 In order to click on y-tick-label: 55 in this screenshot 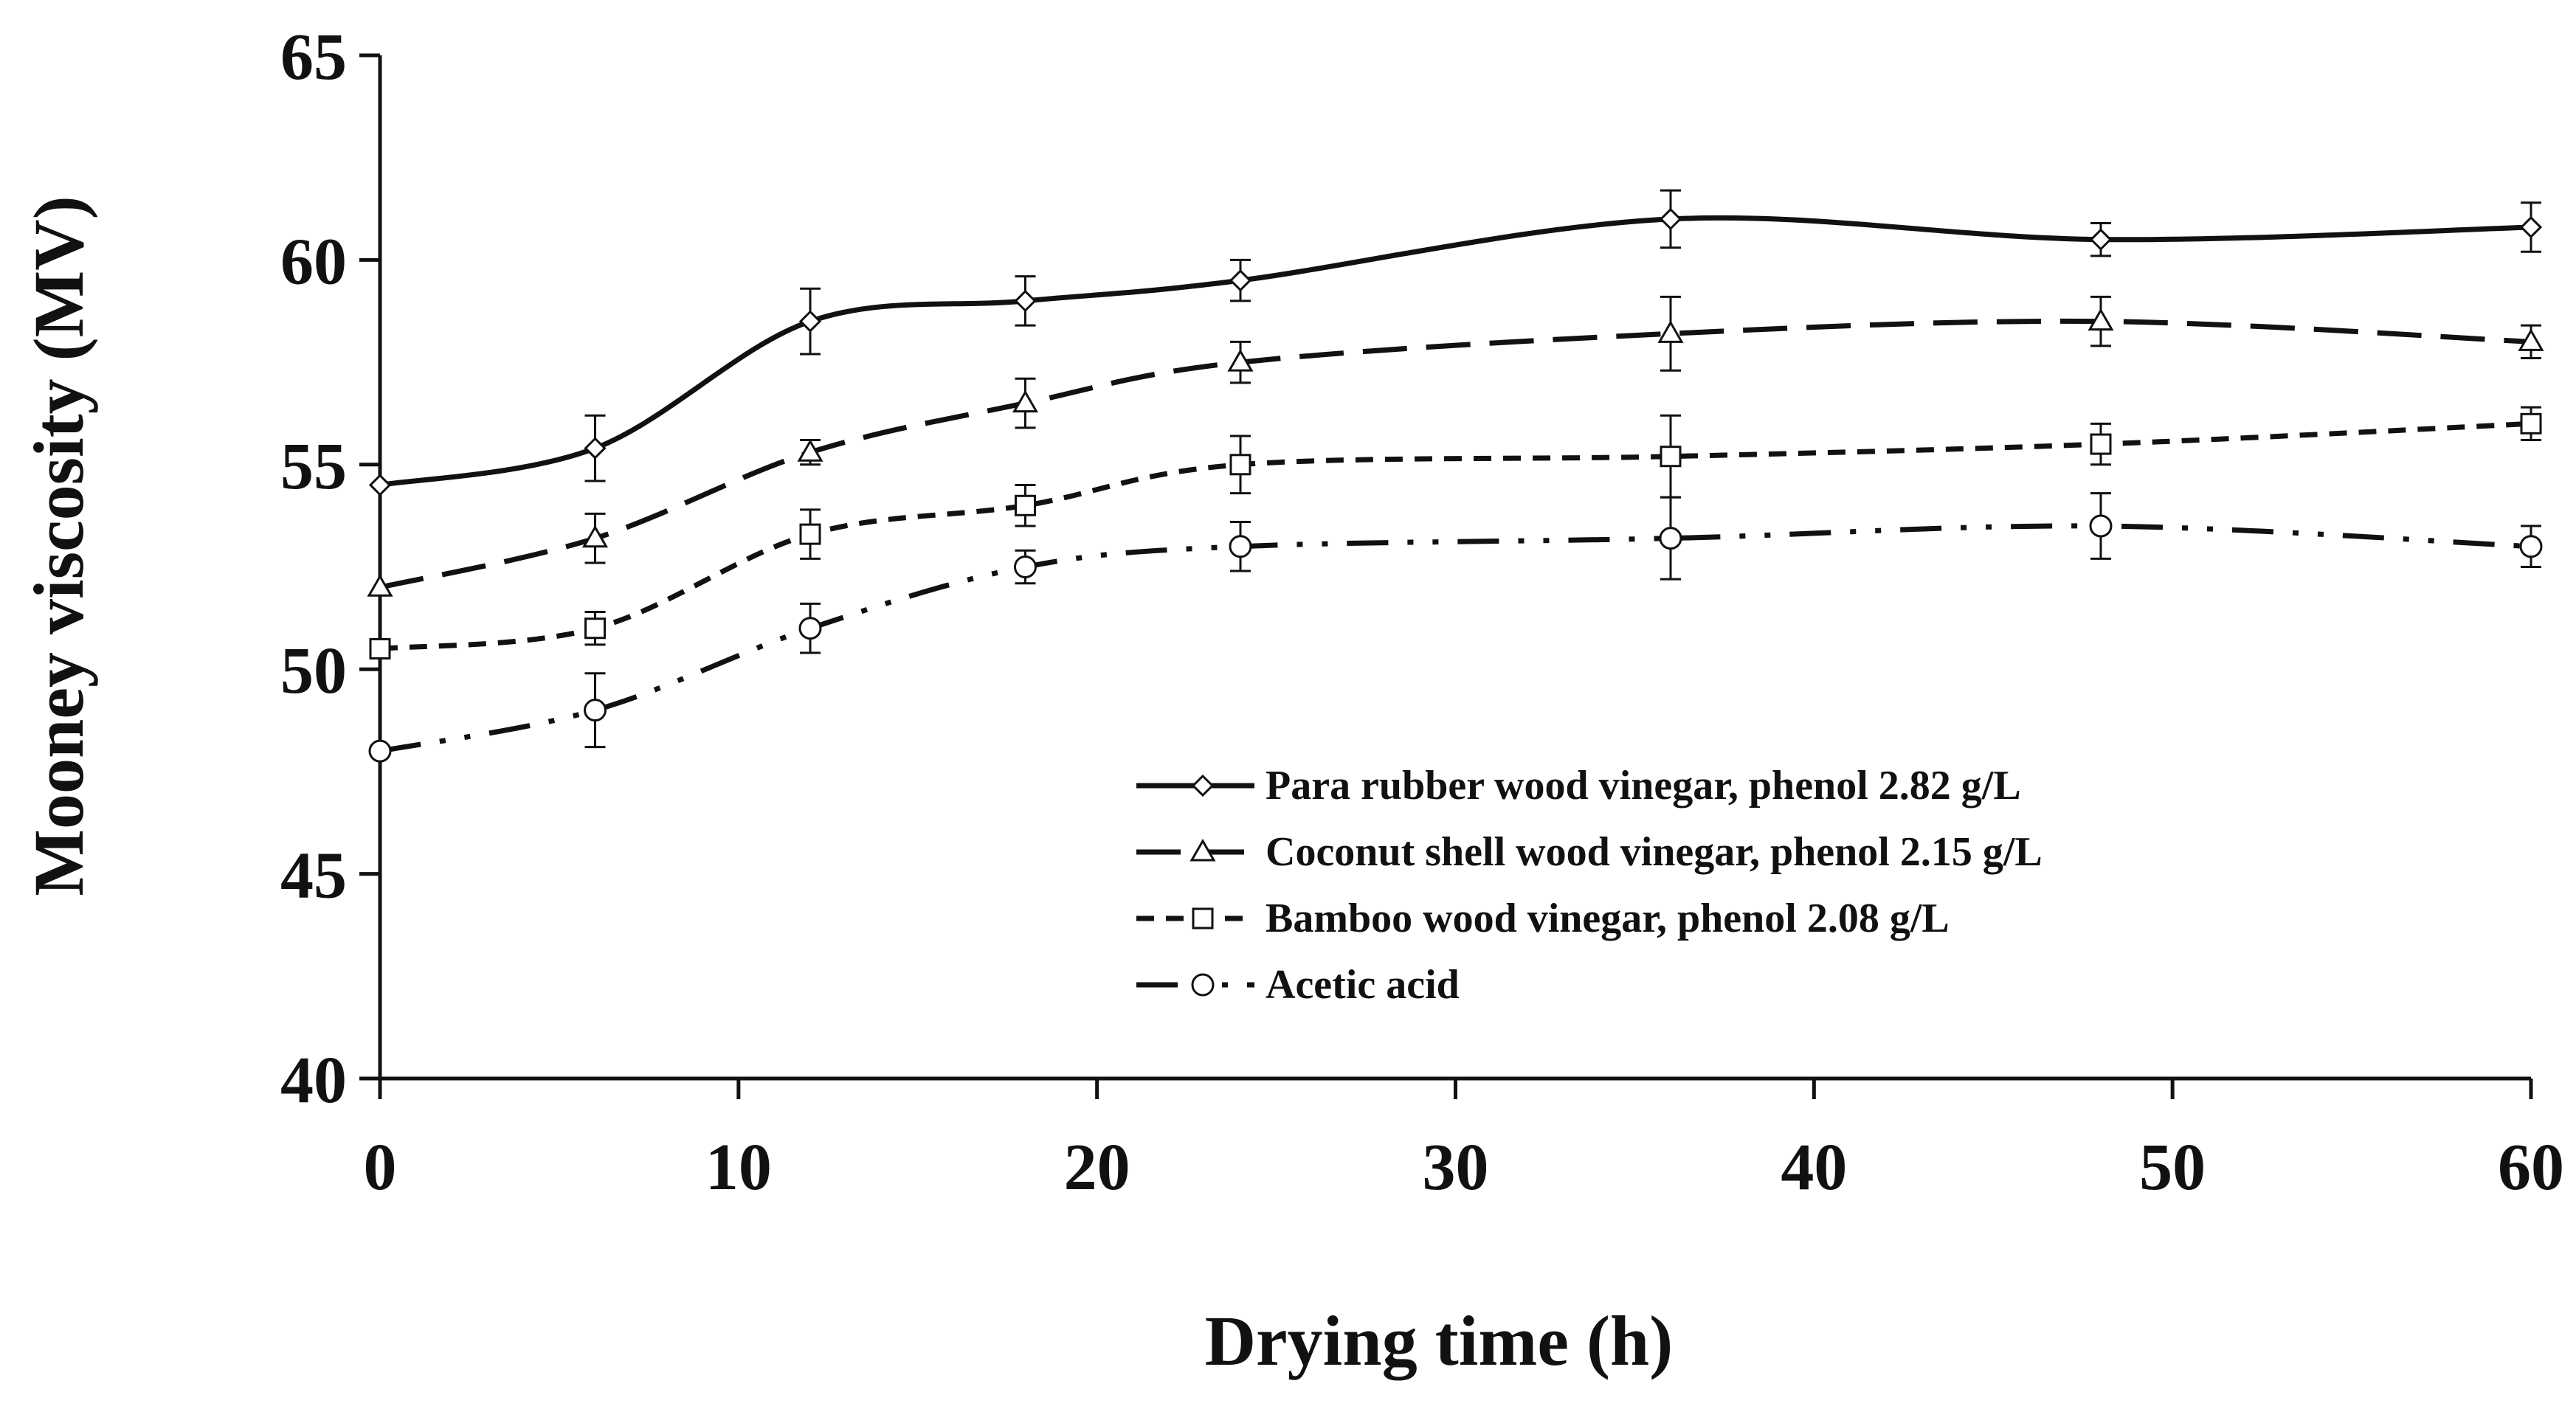, I will do `click(314, 466)`.